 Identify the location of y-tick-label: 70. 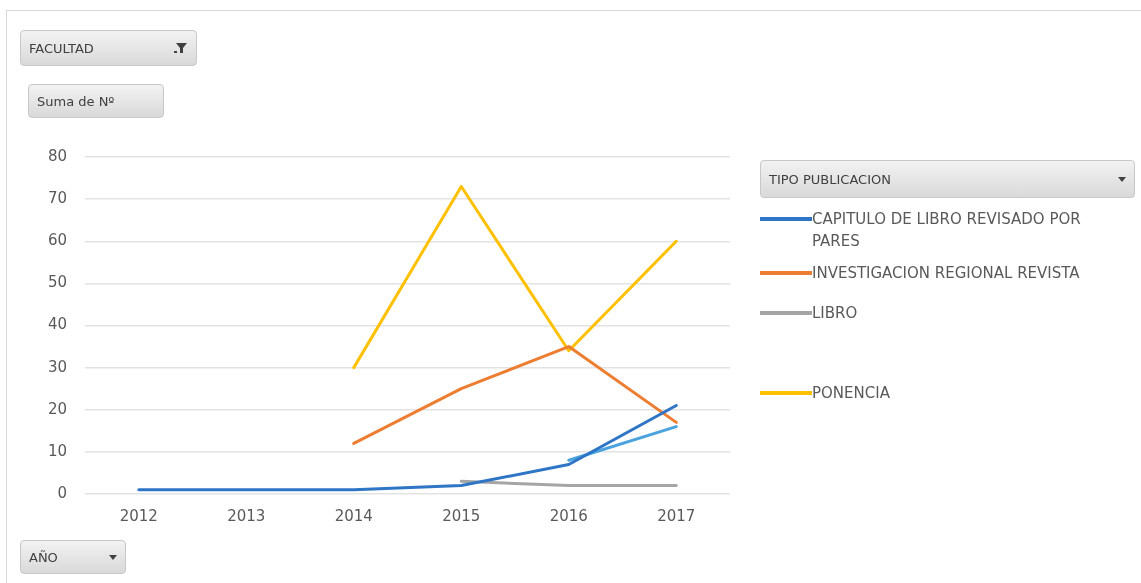
(57, 198).